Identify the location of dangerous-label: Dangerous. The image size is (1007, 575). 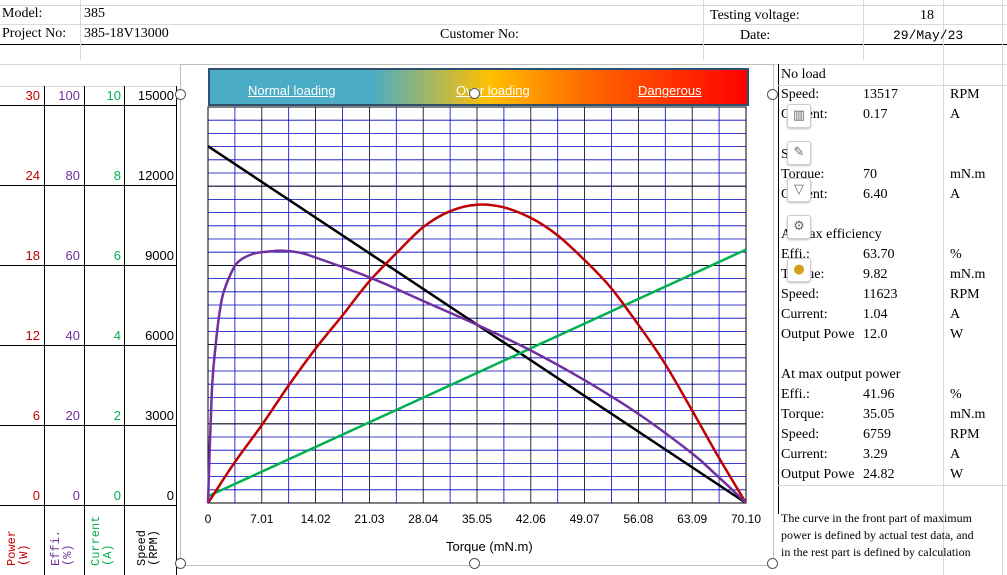
(670, 90).